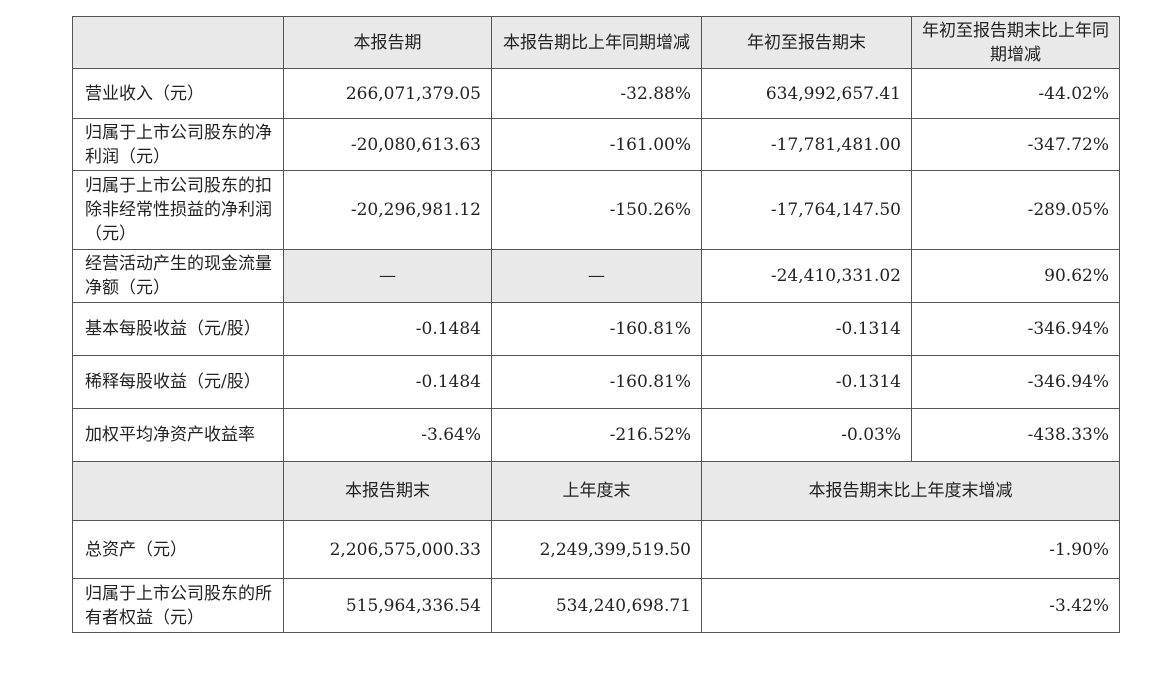 The height and width of the screenshot is (673, 1170). What do you see at coordinates (178, 144) in the screenshot?
I see `table-cell: 归属于上市公司股东的净利润（元）` at bounding box center [178, 144].